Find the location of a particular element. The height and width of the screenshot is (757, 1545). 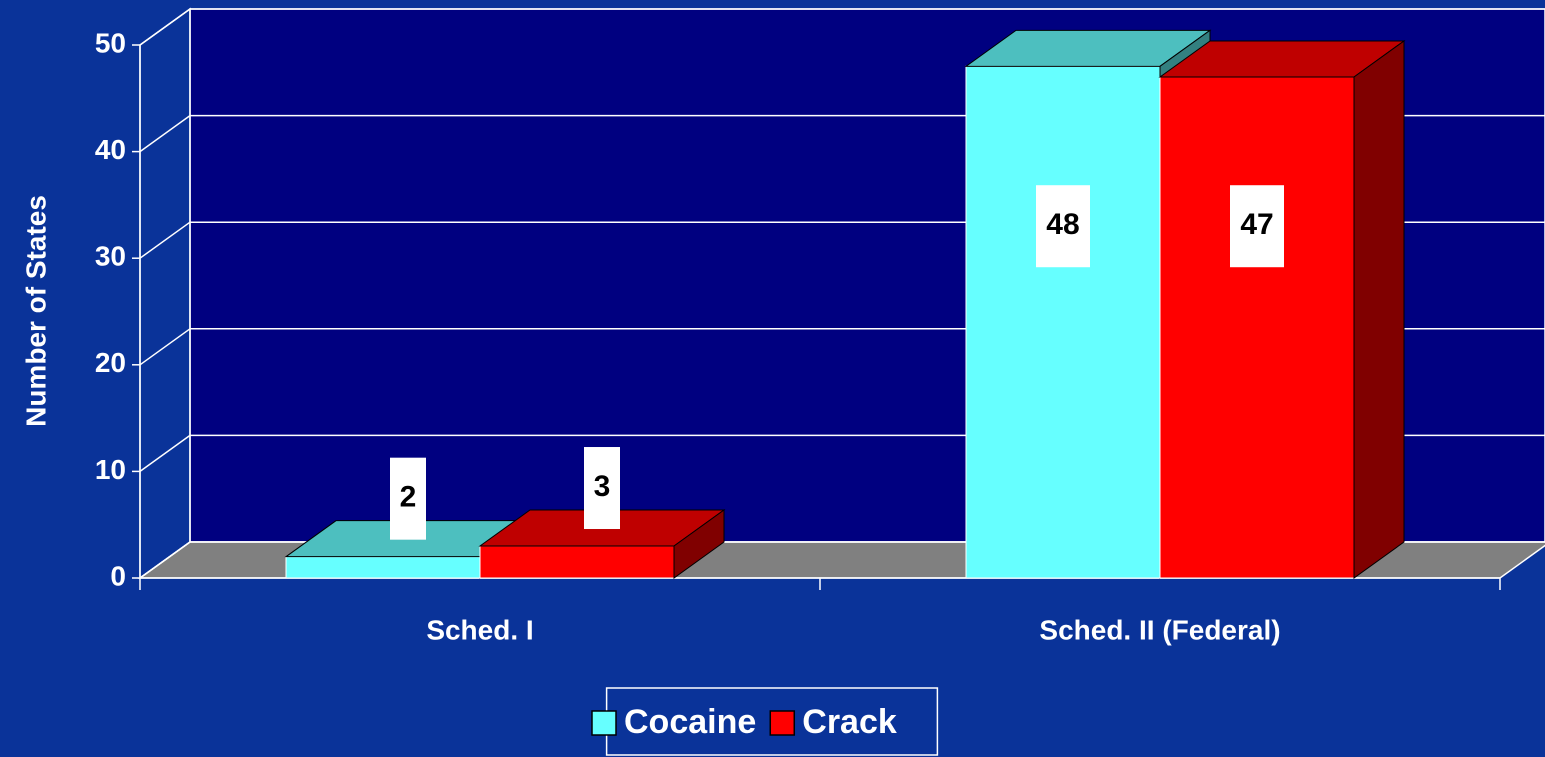

value-label: 2 is located at coordinates (408, 497).